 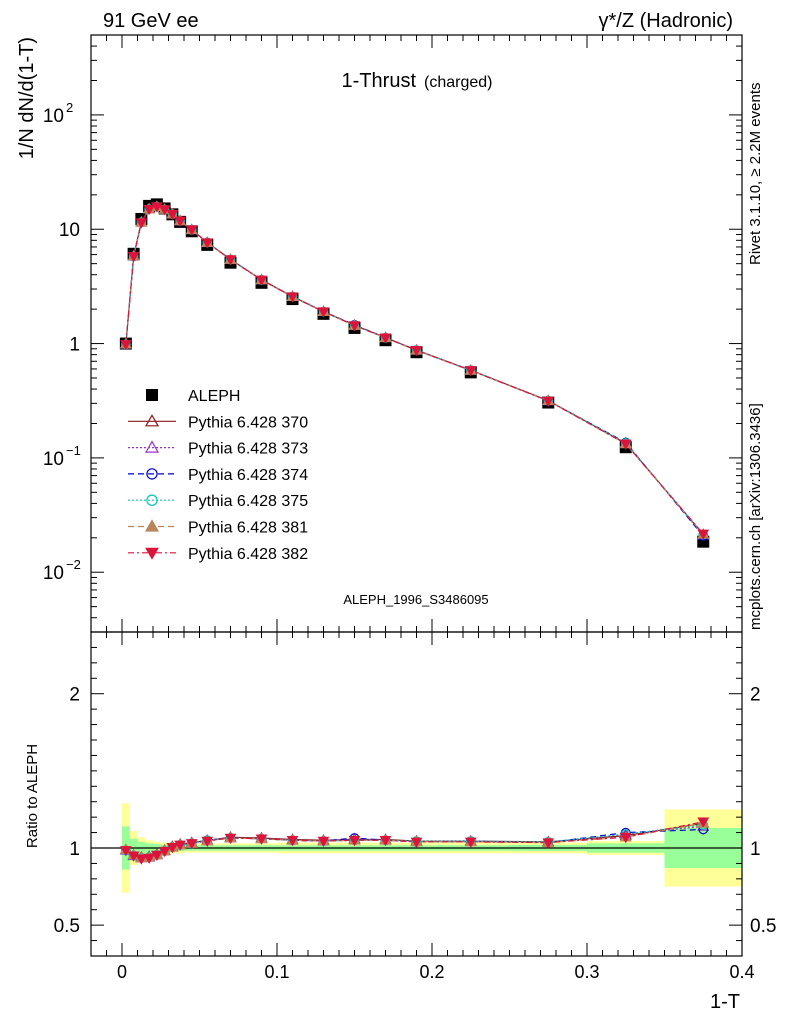 I want to click on legend-label: Pythia 6.428 381, so click(x=248, y=528).